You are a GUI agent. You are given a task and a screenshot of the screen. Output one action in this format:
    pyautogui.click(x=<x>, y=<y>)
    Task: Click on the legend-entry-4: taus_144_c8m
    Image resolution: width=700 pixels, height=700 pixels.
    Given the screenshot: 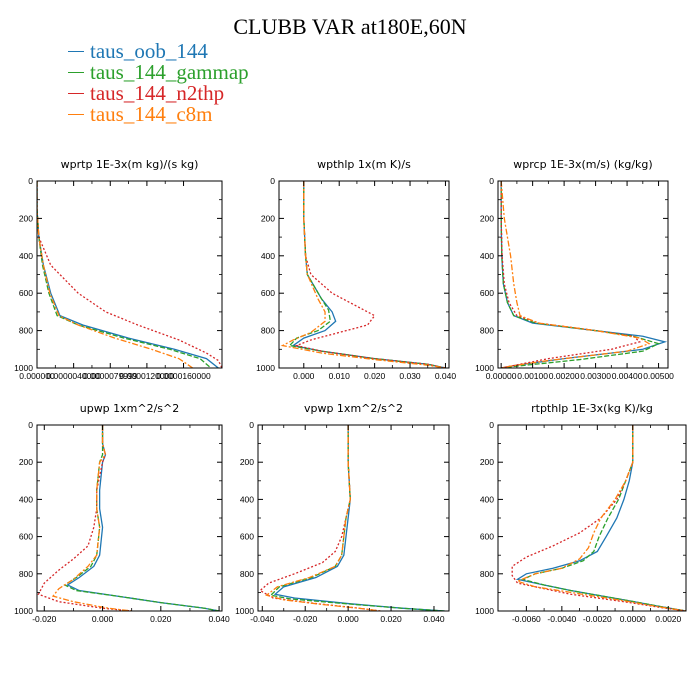 What is the action you would take?
    pyautogui.click(x=140, y=114)
    